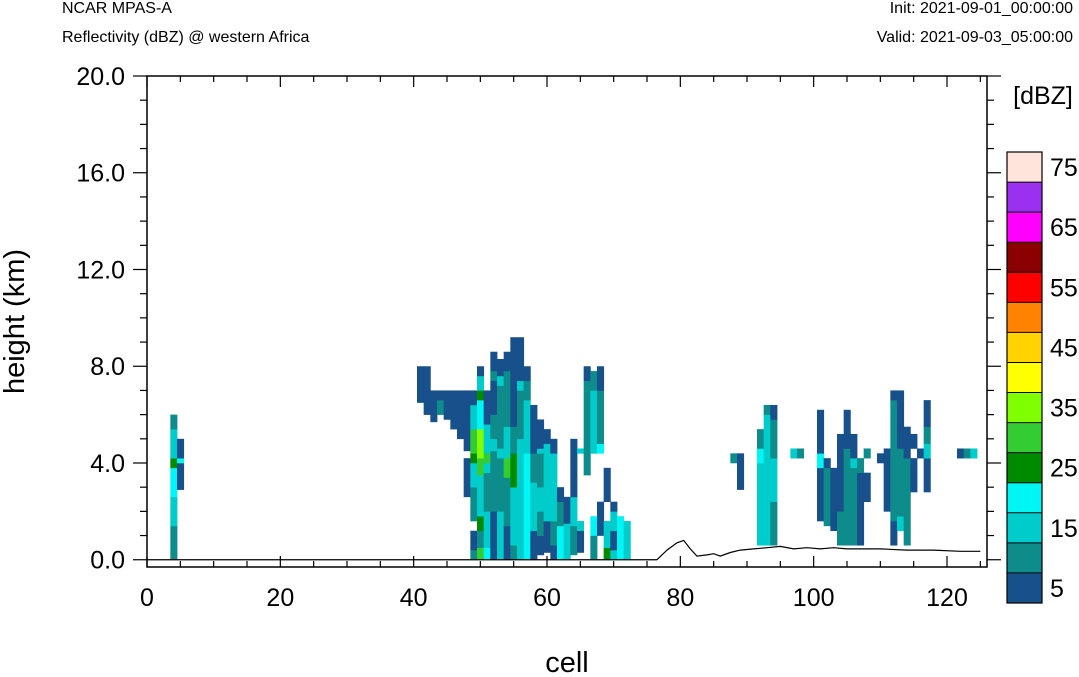  Describe the element at coordinates (1043, 96) in the screenshot. I see `colorbar-title: [dBZ]` at that location.